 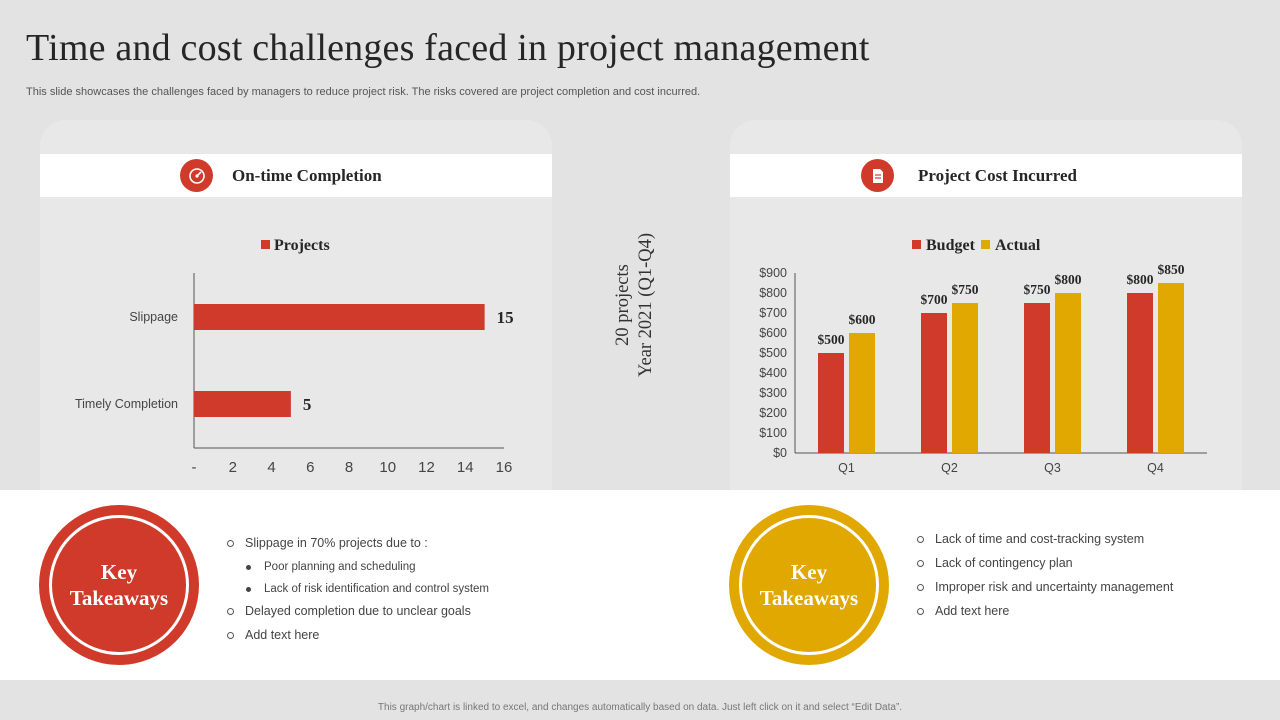 I want to click on takeaway-left-item: Delayed completion due to unclear goals, so click(x=357, y=615).